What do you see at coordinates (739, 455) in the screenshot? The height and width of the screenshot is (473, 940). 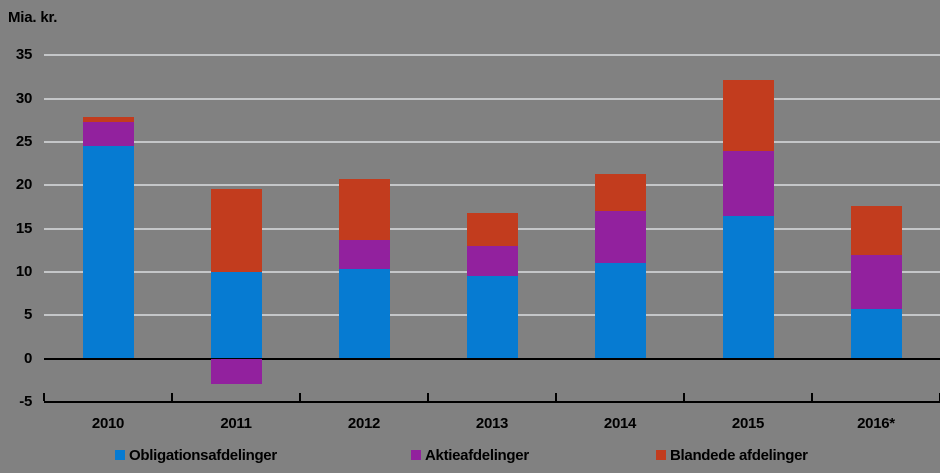 I see `legend-label: Blandede afdelinger` at bounding box center [739, 455].